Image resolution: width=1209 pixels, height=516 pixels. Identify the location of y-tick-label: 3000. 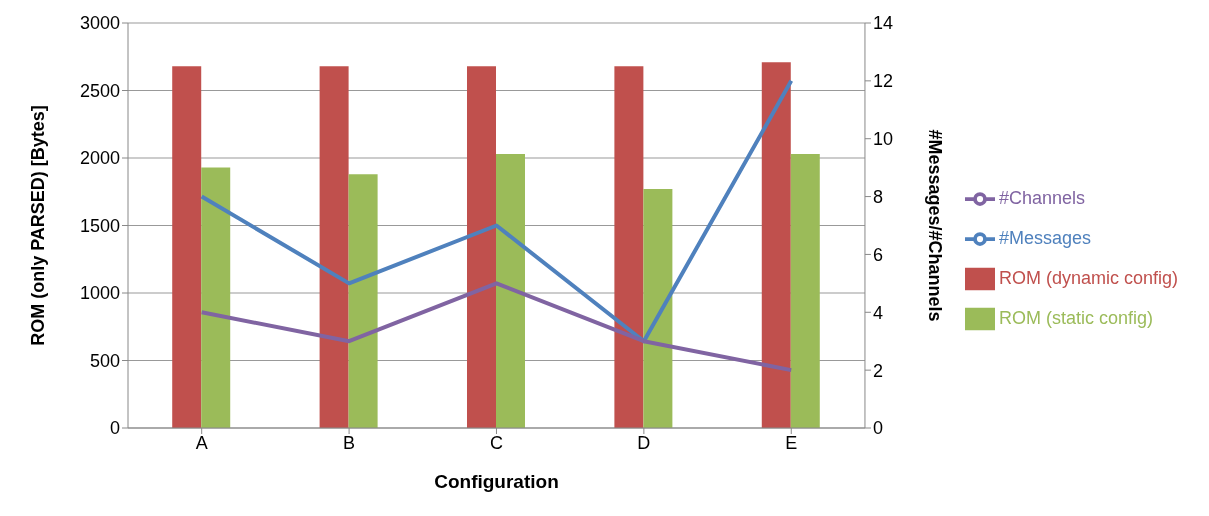
(99, 23).